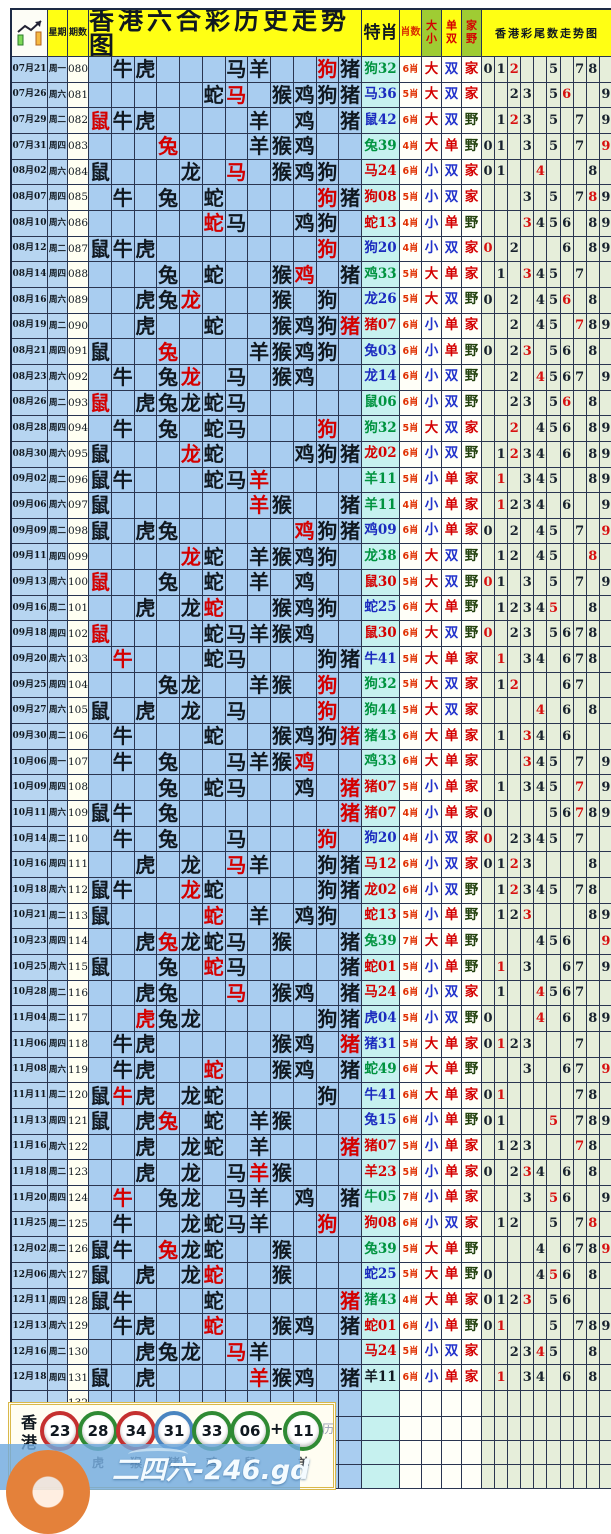 The image size is (611, 1534). What do you see at coordinates (78, 993) in the screenshot?
I see `period-cell: 116` at bounding box center [78, 993].